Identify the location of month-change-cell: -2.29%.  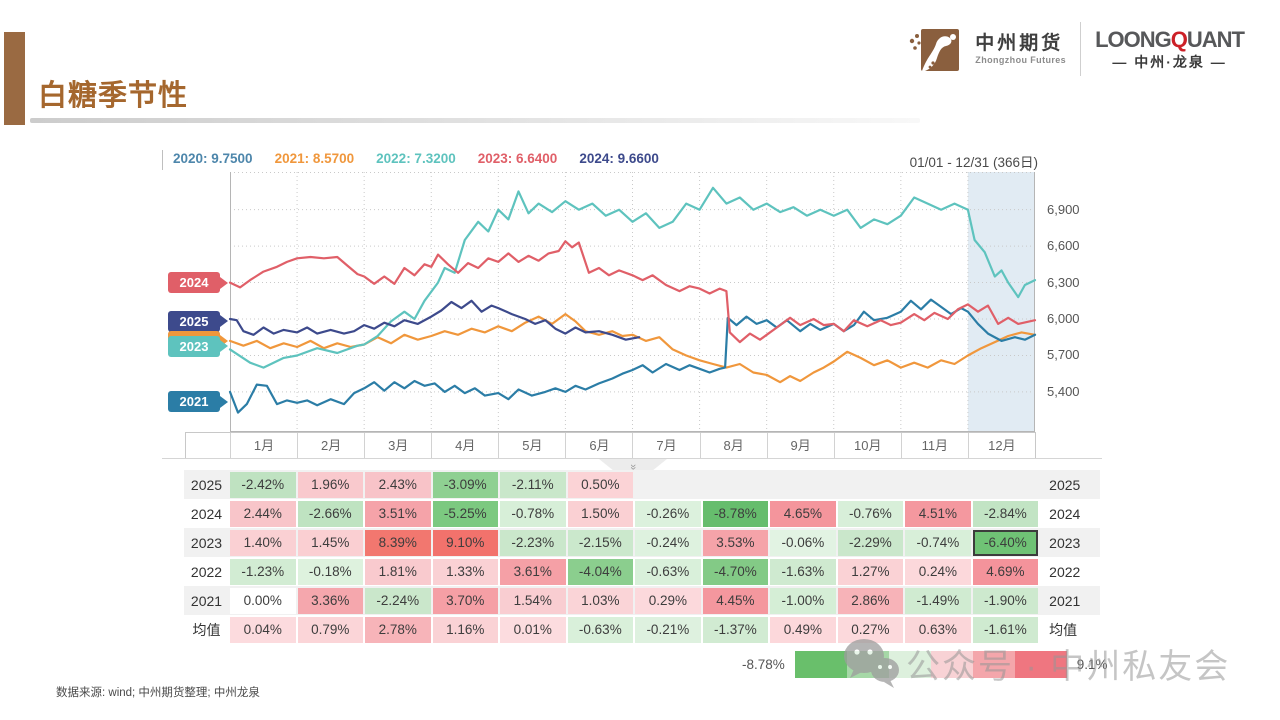
(870, 542).